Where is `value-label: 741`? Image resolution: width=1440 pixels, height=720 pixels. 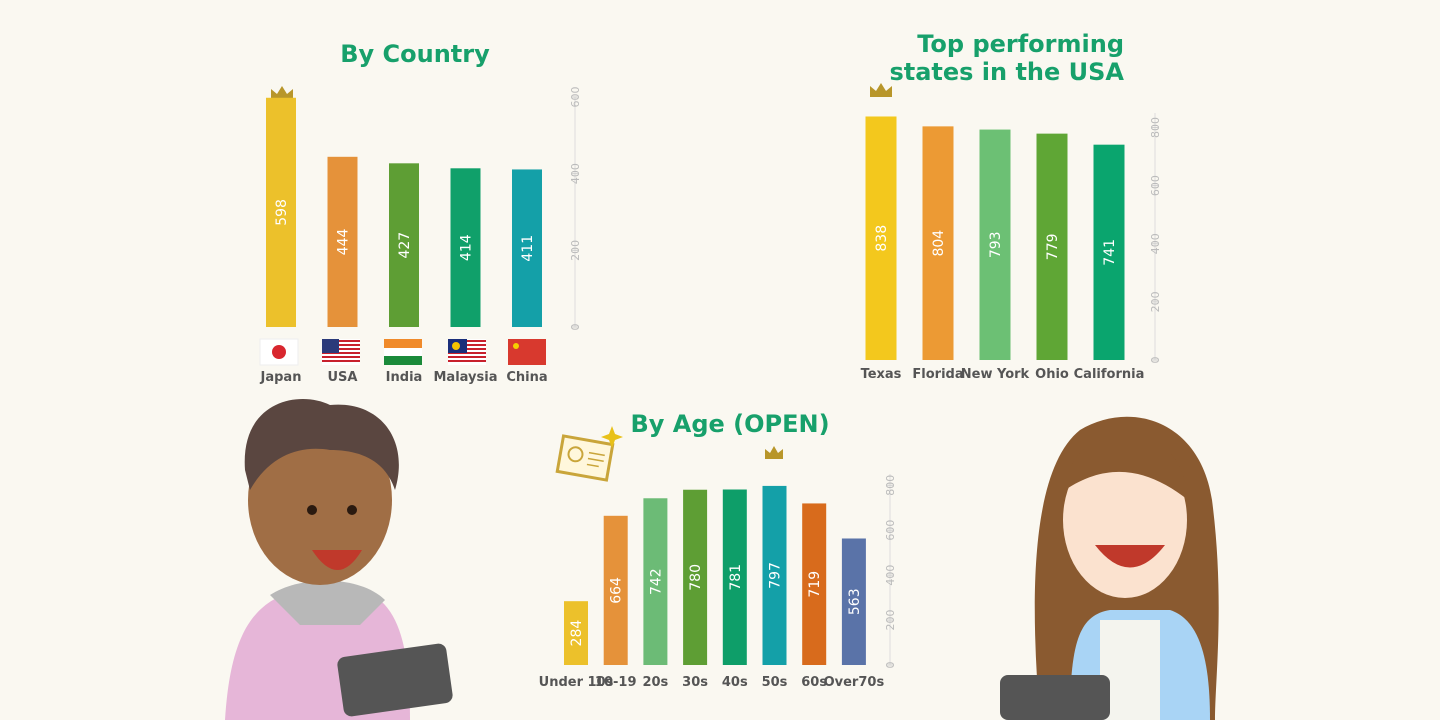
value-label: 741 is located at coordinates (1110, 252).